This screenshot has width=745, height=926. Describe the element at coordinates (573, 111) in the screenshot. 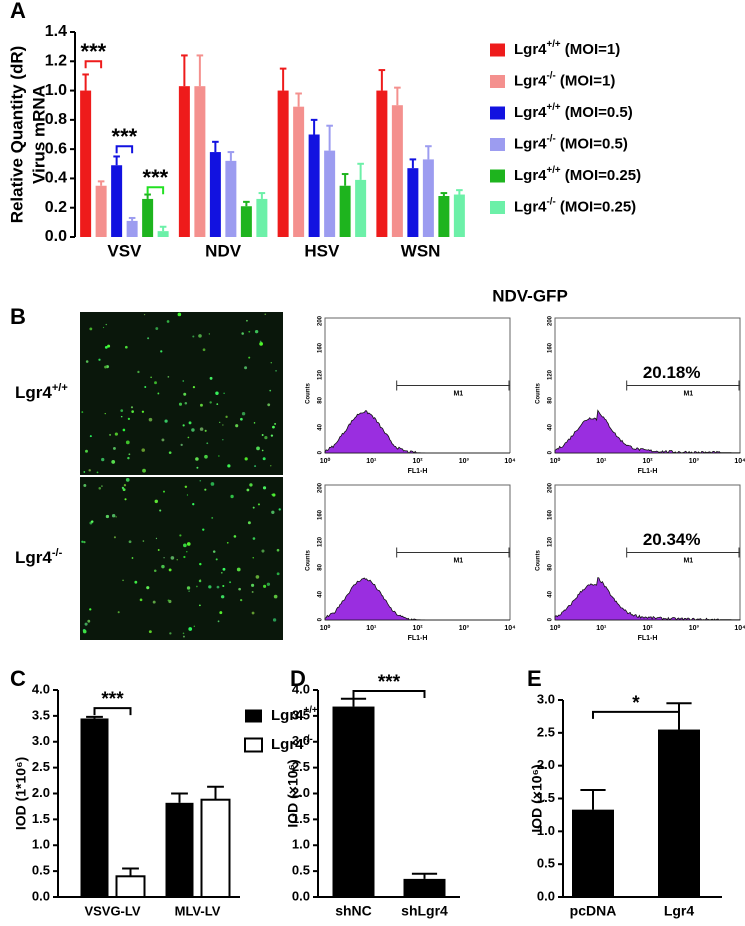

I see `legend-label: Lgr4+/+ (MOI=0.5)` at that location.